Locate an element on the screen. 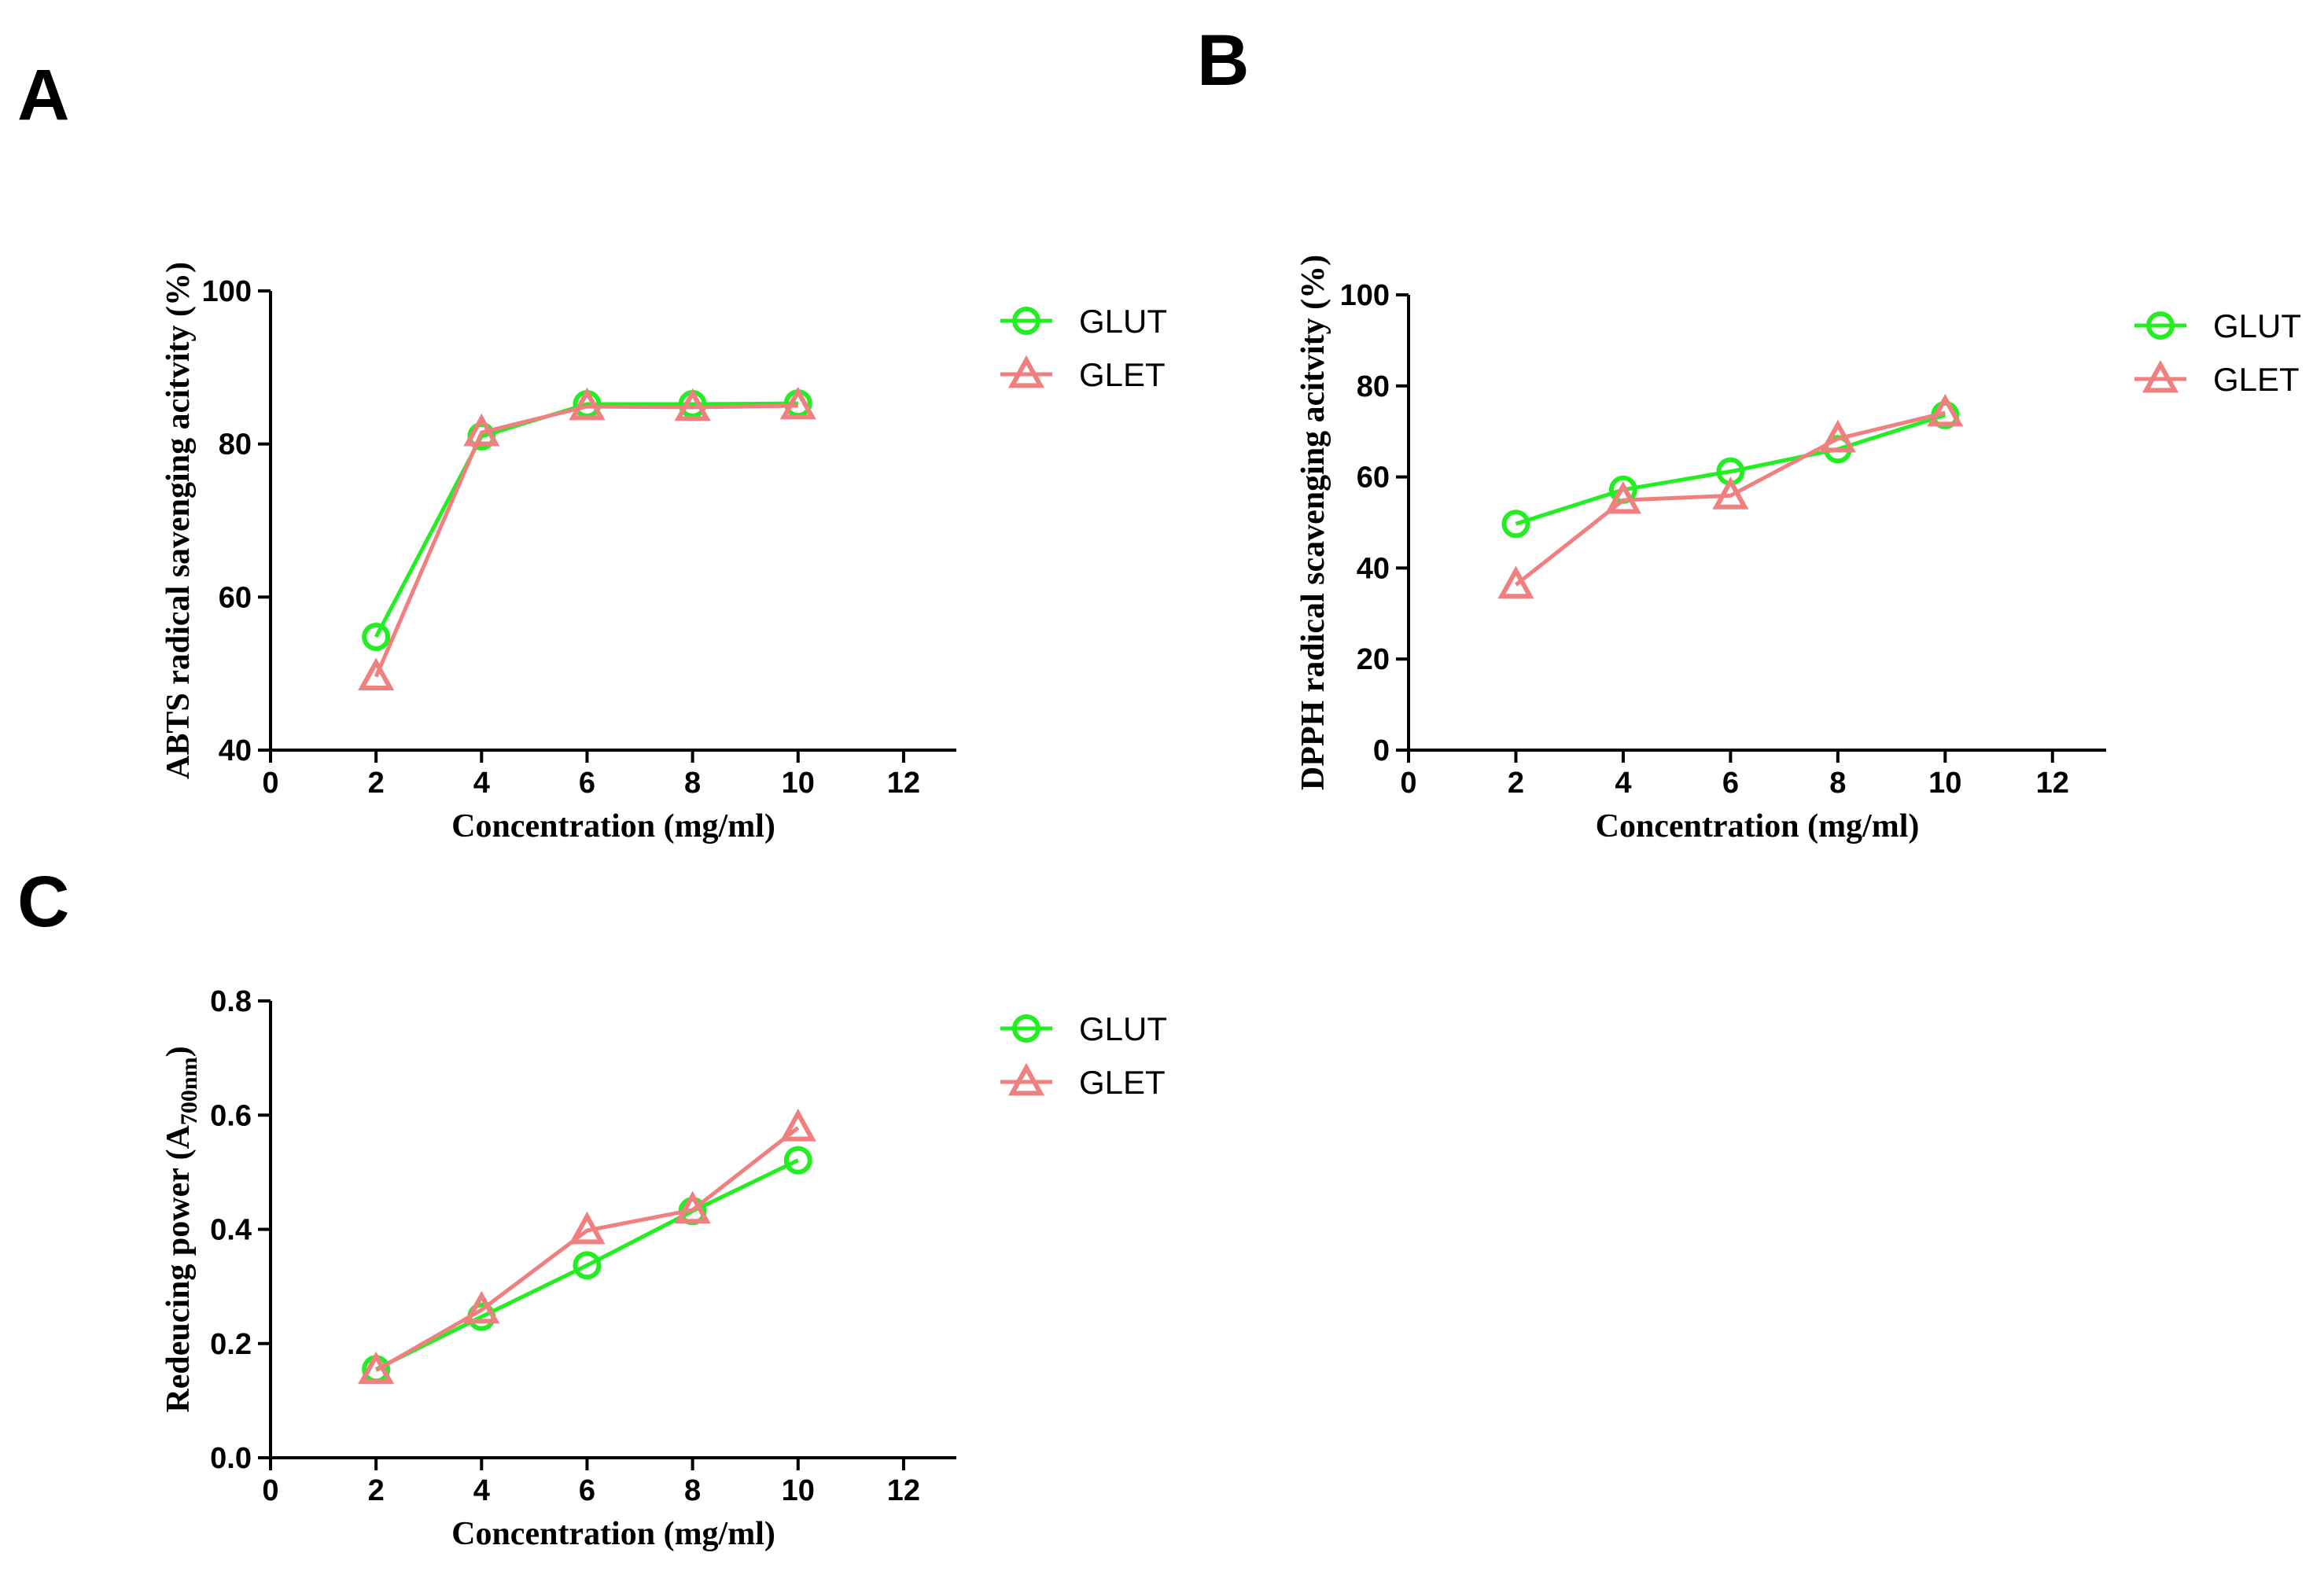 The image size is (2324, 1582). chart-b-x-tick-label: 2 is located at coordinates (1516, 783).